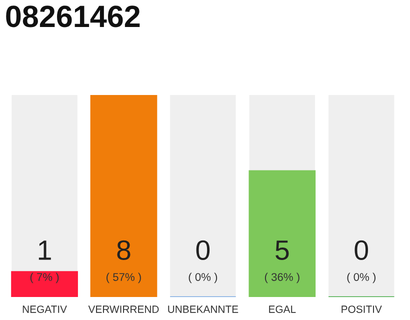 This screenshot has width=410, height=320. I want to click on x-tick-label: POSITIV, so click(362, 309).